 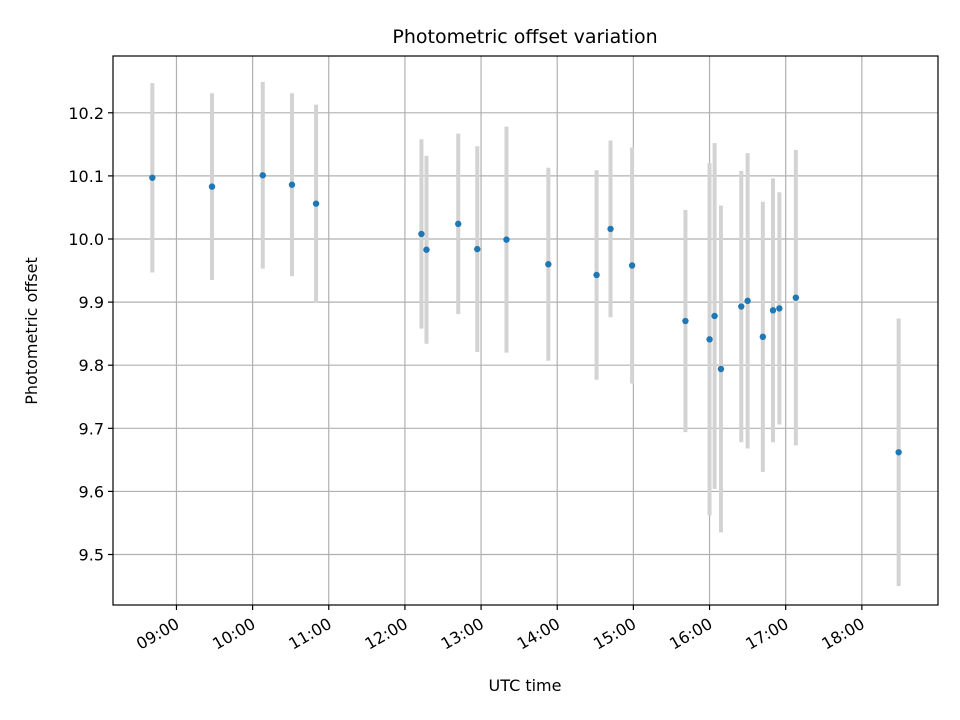 What do you see at coordinates (91, 491) in the screenshot?
I see `y-tick-label: 9.6` at bounding box center [91, 491].